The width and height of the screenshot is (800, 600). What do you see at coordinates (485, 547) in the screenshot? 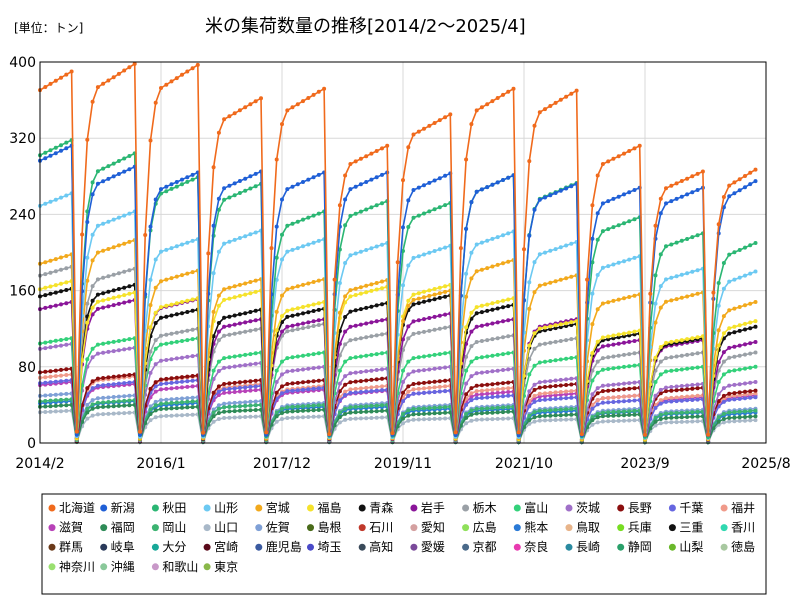
I see `legend-label: 京都` at bounding box center [485, 547].